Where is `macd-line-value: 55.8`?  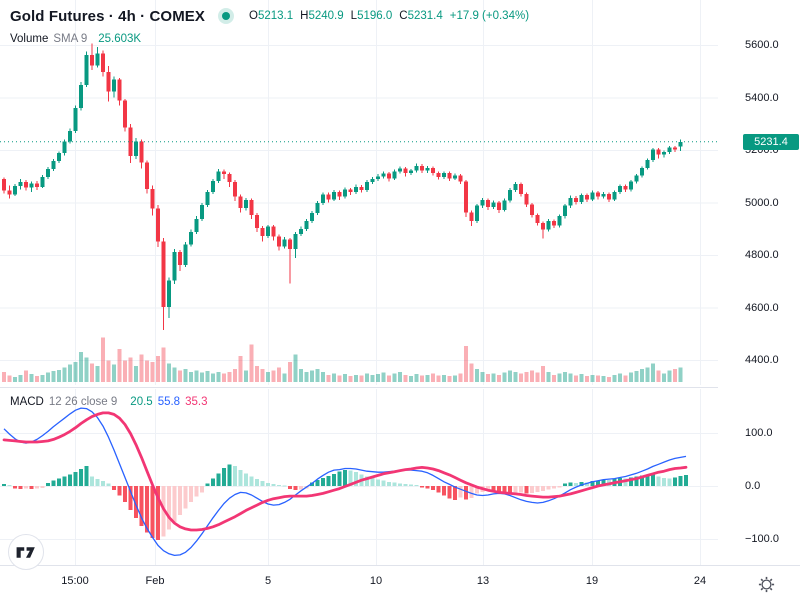 macd-line-value: 55.8 is located at coordinates (169, 402).